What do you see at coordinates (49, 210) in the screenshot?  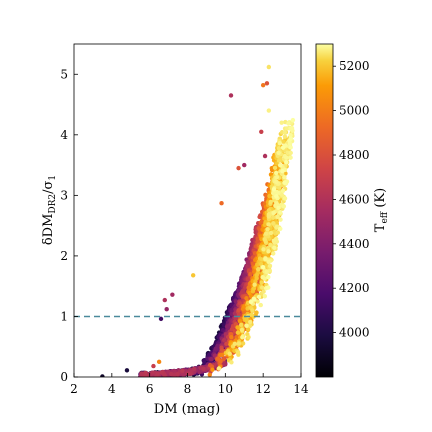 I see `svg-text: δDMDR2/σ1` at bounding box center [49, 210].